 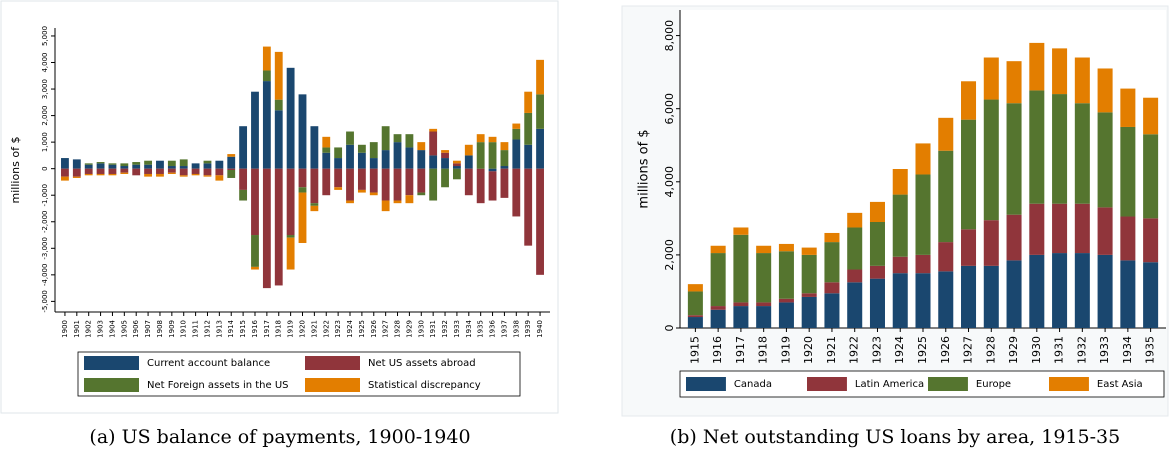 I want to click on y-tick-label: 6,000, so click(x=669, y=109).